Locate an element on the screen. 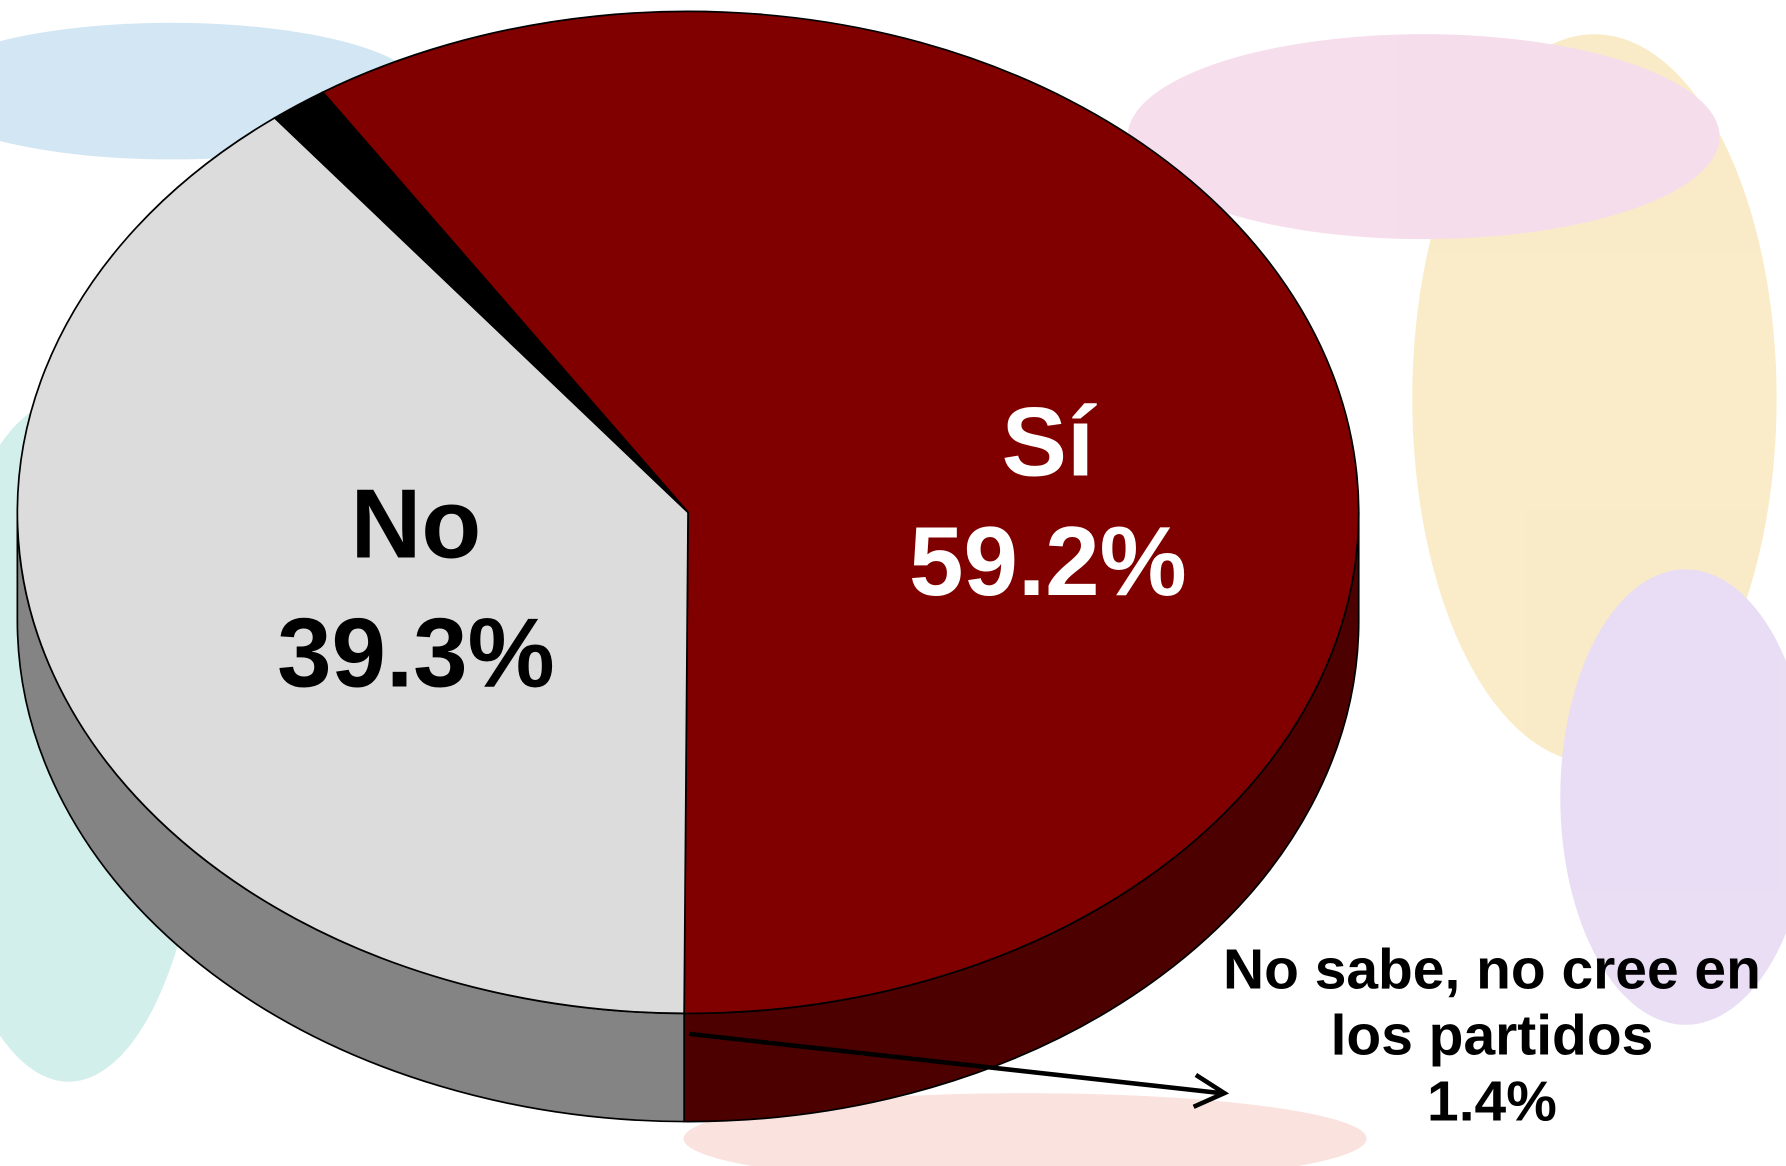 The image size is (1786, 1166). category-label: Sí is located at coordinates (1049, 442).